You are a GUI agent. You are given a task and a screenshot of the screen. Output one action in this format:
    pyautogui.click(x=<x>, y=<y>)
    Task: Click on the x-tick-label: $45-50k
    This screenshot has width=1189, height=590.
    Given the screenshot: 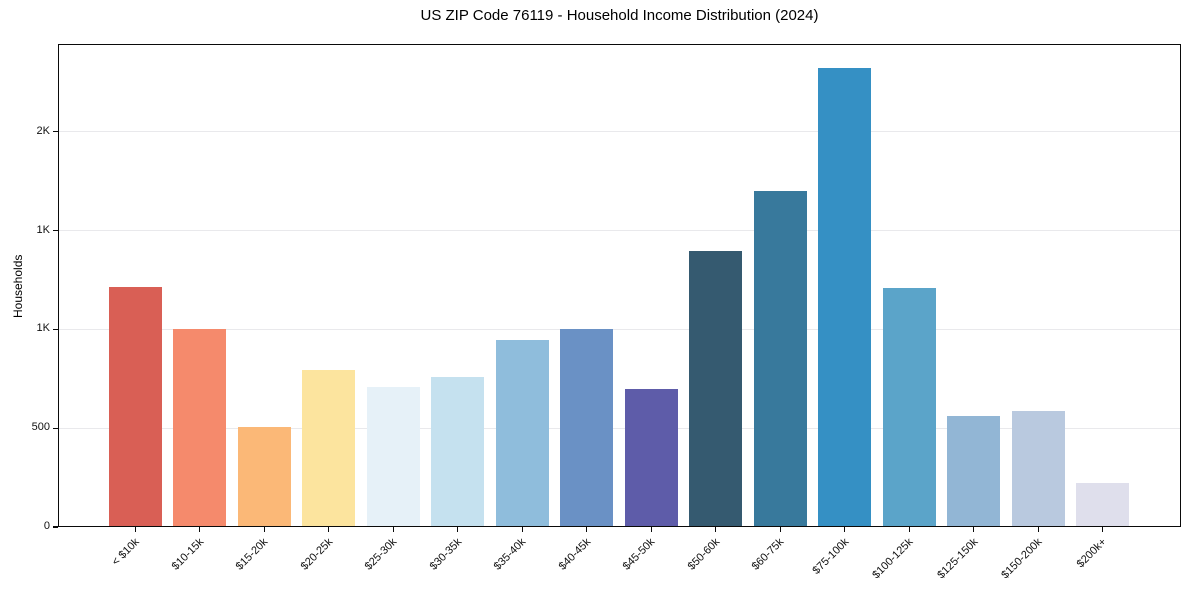 What is the action you would take?
    pyautogui.click(x=639, y=554)
    